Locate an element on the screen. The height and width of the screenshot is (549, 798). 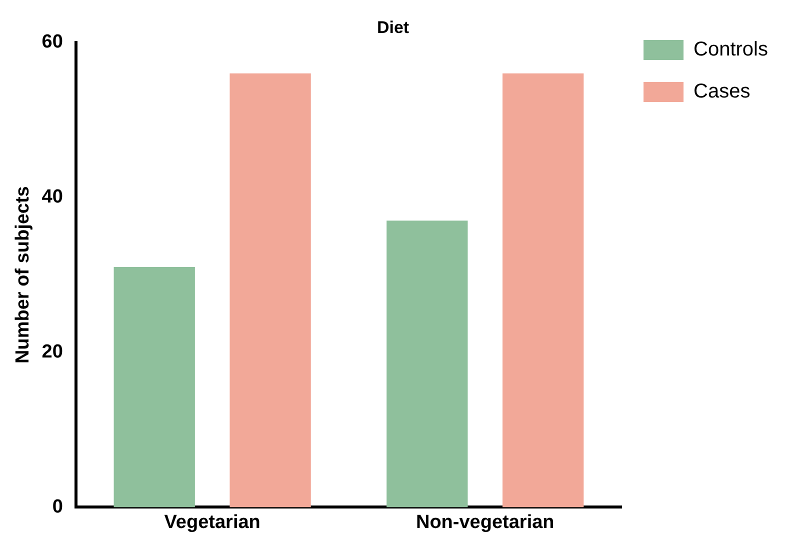
y-tick-label: 20 is located at coordinates (52, 352).